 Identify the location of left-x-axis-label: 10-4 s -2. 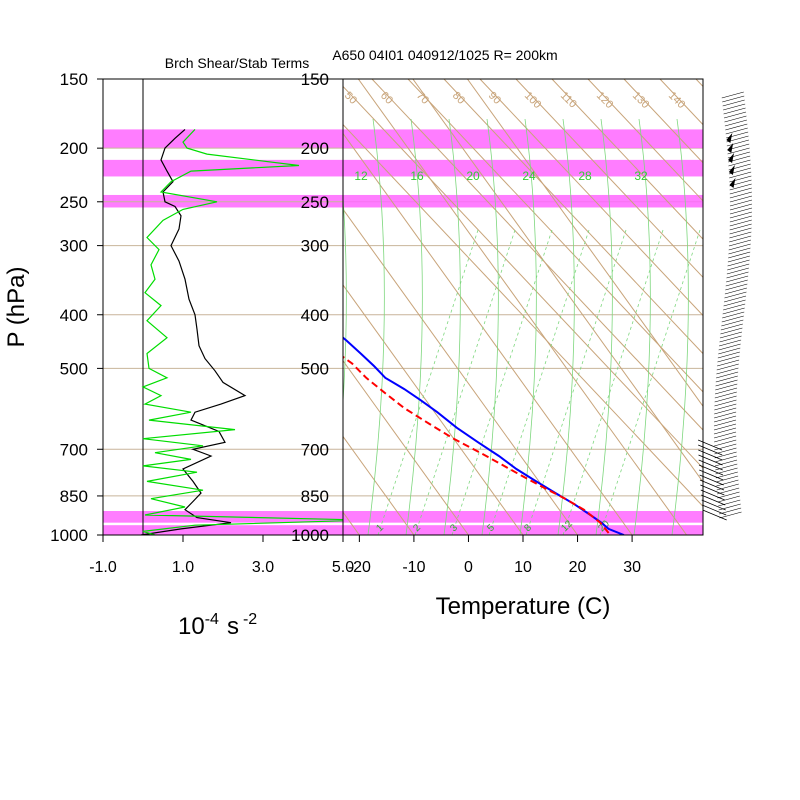
(217, 625).